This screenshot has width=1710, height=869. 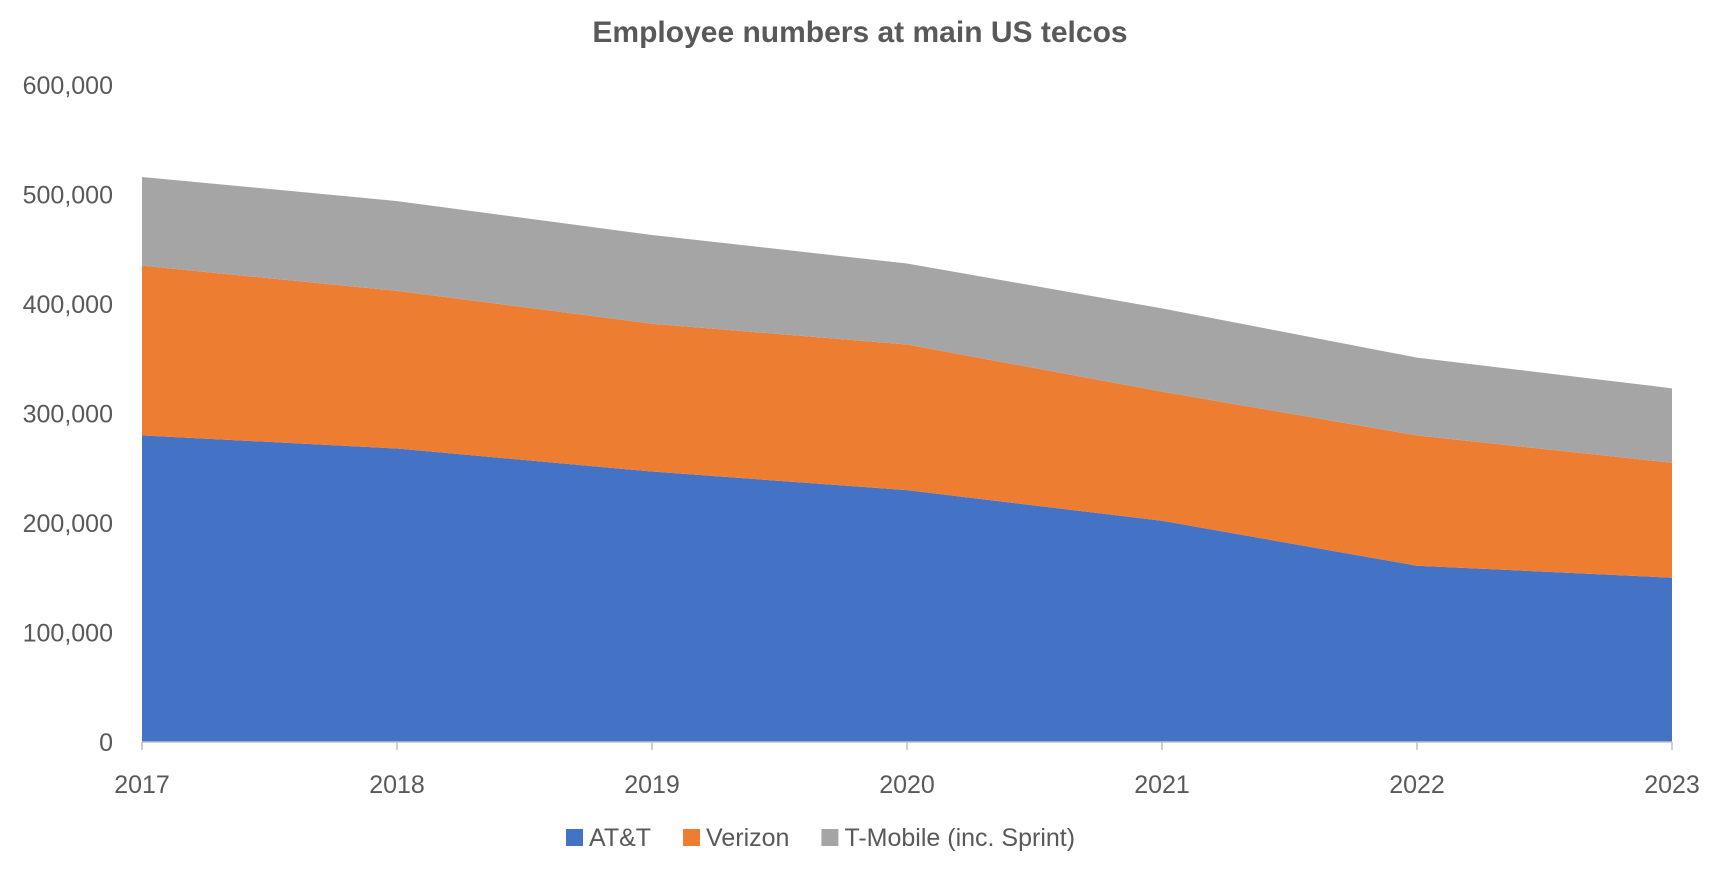 What do you see at coordinates (1672, 785) in the screenshot?
I see `x-tick-label: 2023` at bounding box center [1672, 785].